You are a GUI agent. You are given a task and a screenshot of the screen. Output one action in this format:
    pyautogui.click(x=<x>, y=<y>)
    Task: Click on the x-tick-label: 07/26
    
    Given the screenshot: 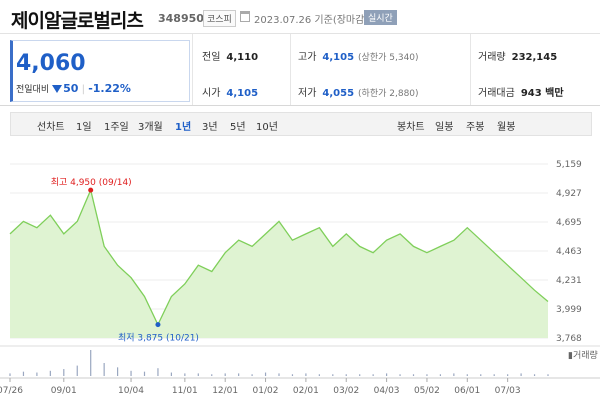 What is the action you would take?
    pyautogui.click(x=11, y=391)
    